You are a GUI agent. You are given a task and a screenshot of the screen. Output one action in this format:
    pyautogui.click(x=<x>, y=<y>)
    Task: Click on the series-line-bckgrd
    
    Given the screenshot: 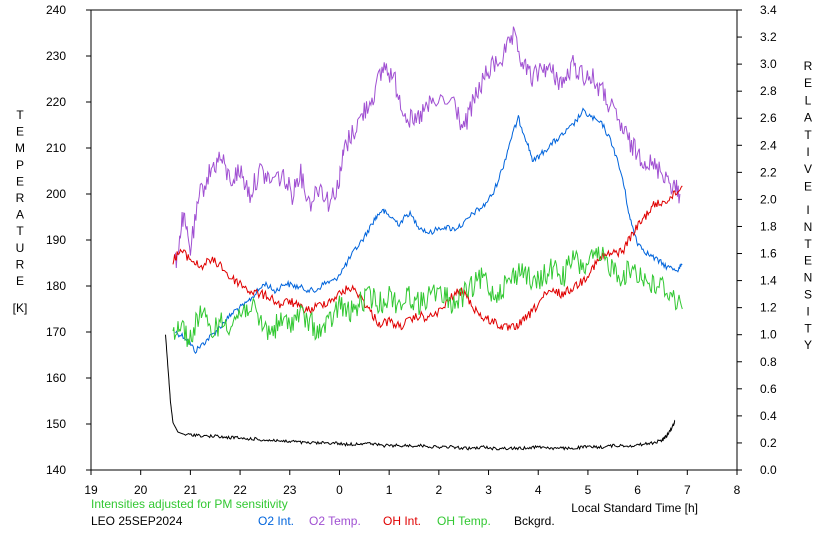 What is the action you would take?
    pyautogui.click(x=420, y=392)
    